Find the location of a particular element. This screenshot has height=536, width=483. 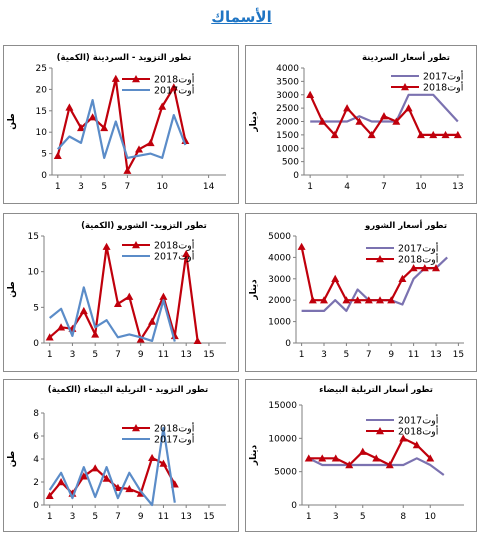

bream-supply-x-tick-label: 11 is located at coordinates (163, 517).